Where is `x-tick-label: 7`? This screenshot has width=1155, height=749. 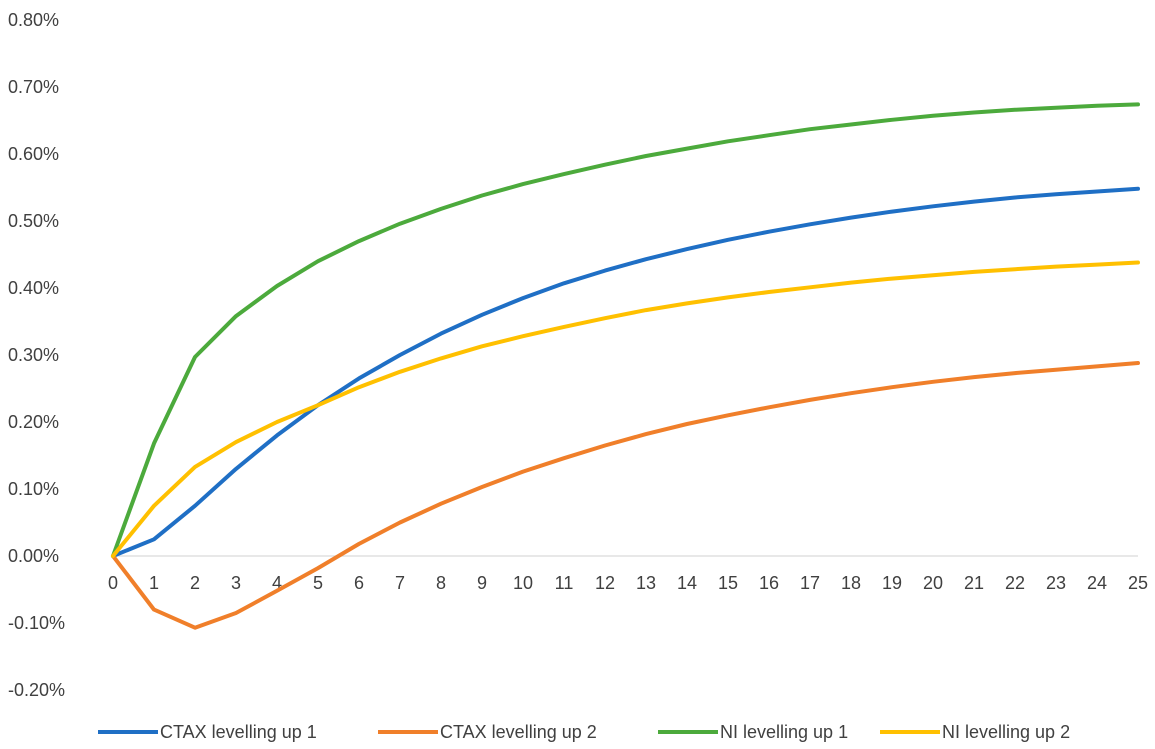
x-tick-label: 7 is located at coordinates (400, 583).